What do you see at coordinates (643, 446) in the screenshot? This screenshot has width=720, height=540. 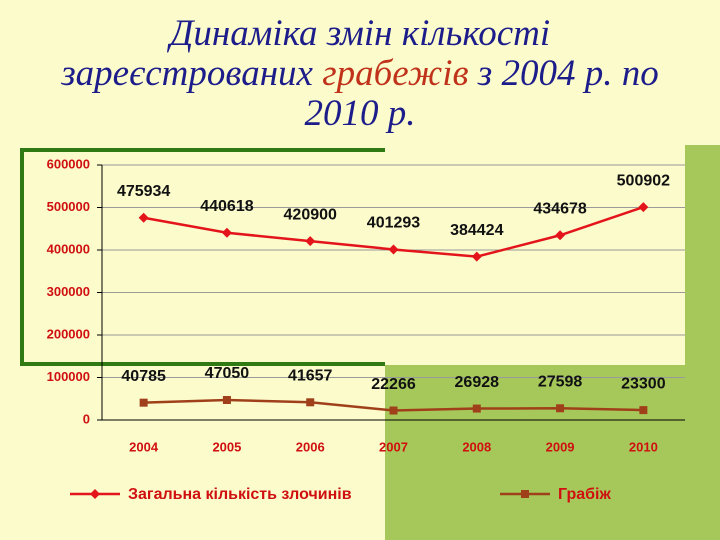 I see `x-tick-label: 2010` at bounding box center [643, 446].